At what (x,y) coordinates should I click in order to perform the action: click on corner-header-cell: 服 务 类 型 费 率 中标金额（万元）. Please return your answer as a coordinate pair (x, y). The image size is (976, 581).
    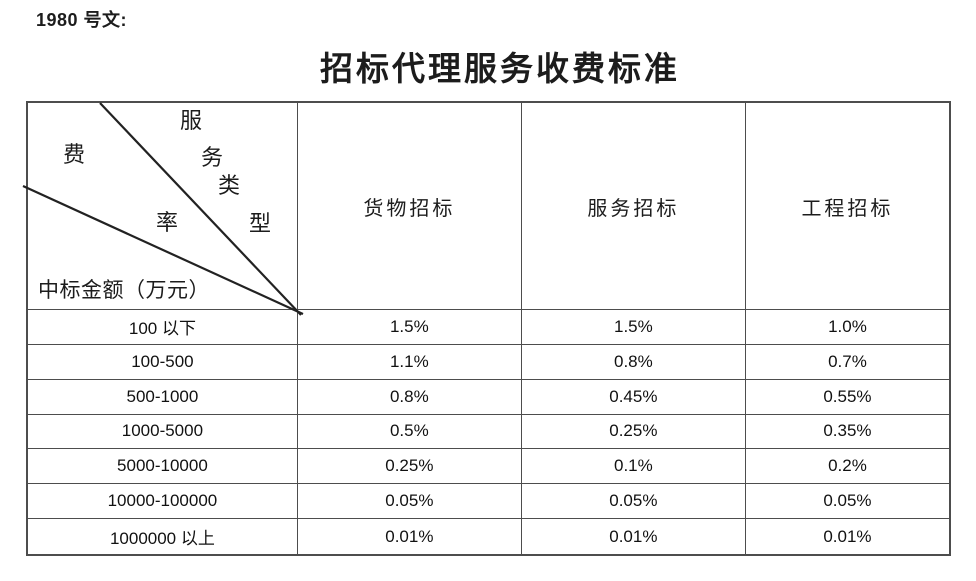
    Looking at the image, I should click on (163, 209).